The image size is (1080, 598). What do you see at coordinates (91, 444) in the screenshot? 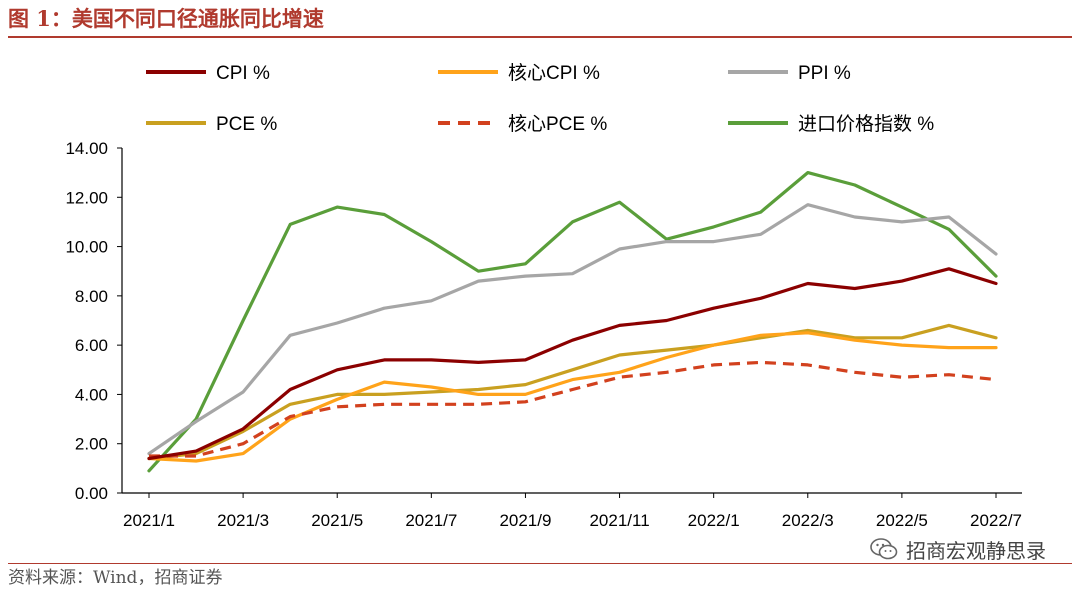
I see `y-tick-label: 2.00` at bounding box center [91, 444].